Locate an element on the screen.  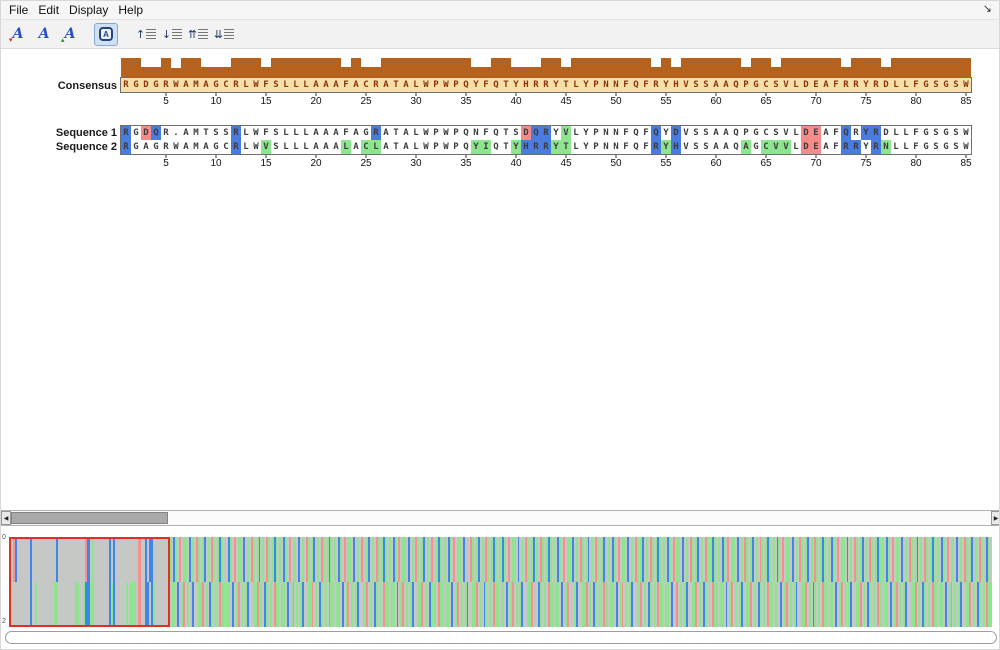
scroll-right-button: ▶ is located at coordinates (995, 518).